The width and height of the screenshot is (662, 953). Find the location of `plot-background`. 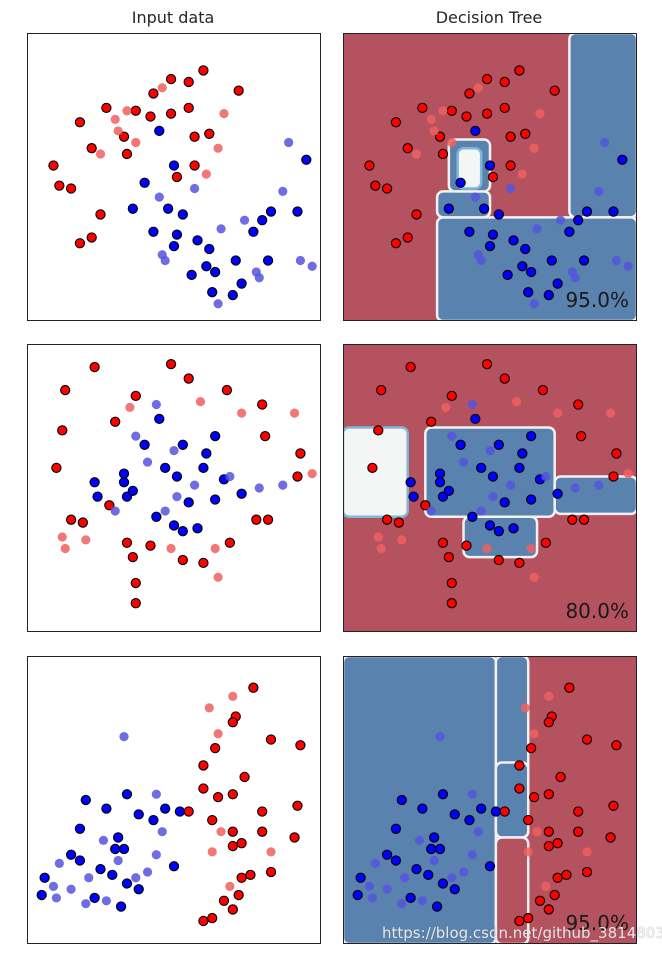

plot-background is located at coordinates (174, 800).